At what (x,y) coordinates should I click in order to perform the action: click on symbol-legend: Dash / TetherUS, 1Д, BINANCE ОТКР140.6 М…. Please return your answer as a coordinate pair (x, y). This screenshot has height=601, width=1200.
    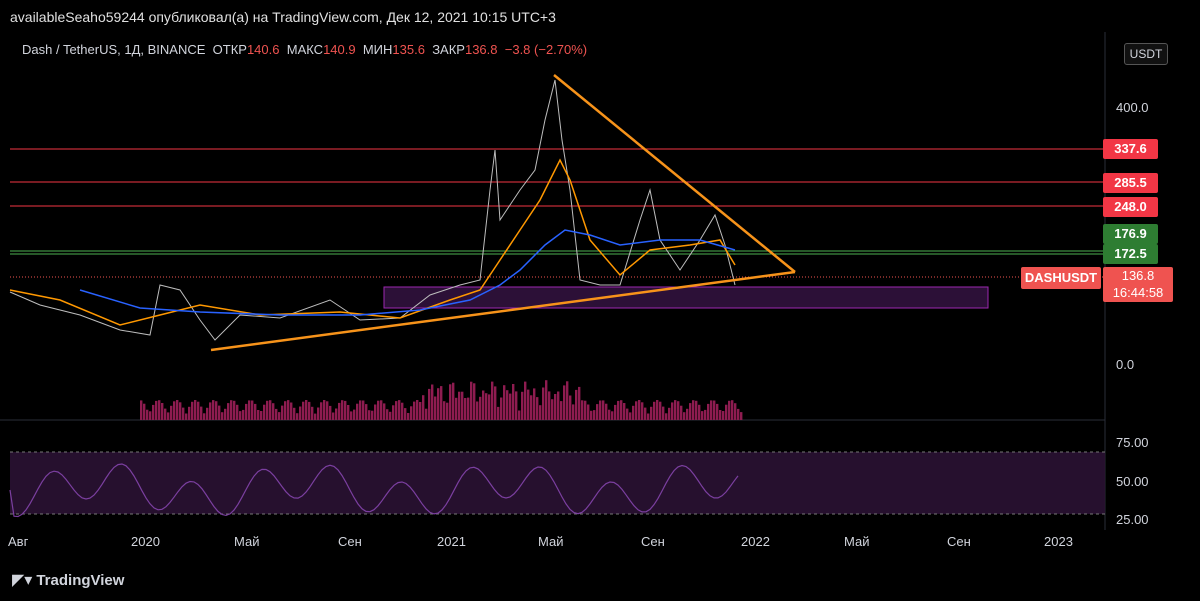
    Looking at the image, I should click on (304, 49).